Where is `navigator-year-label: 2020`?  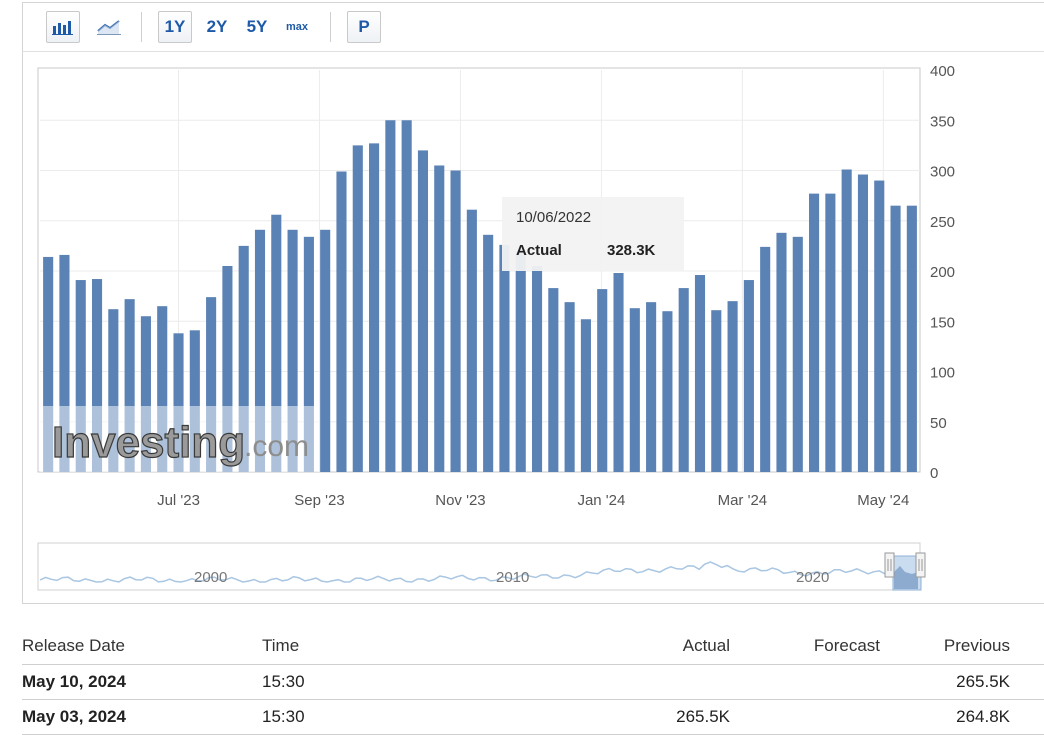 navigator-year-label: 2020 is located at coordinates (812, 577).